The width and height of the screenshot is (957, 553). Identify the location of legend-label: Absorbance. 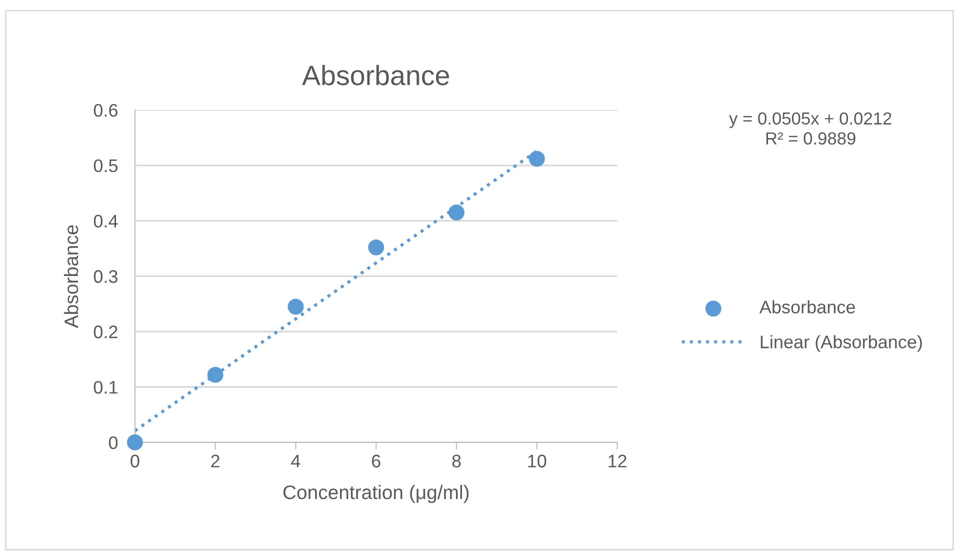
(807, 307).